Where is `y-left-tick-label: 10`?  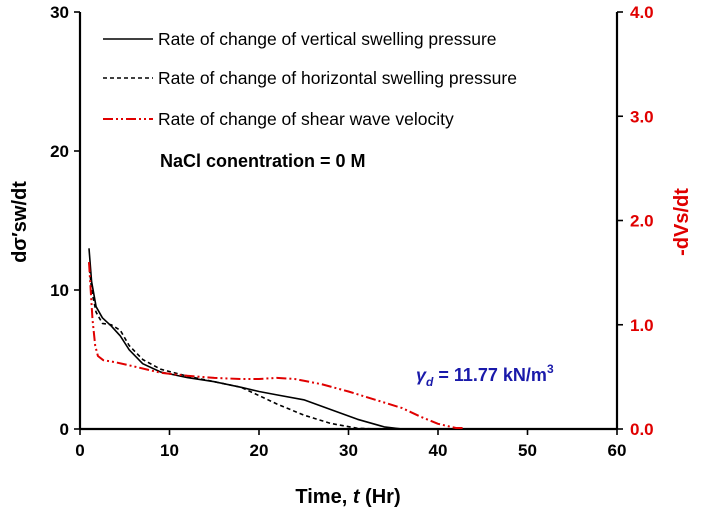 y-left-tick-label: 10 is located at coordinates (59, 290).